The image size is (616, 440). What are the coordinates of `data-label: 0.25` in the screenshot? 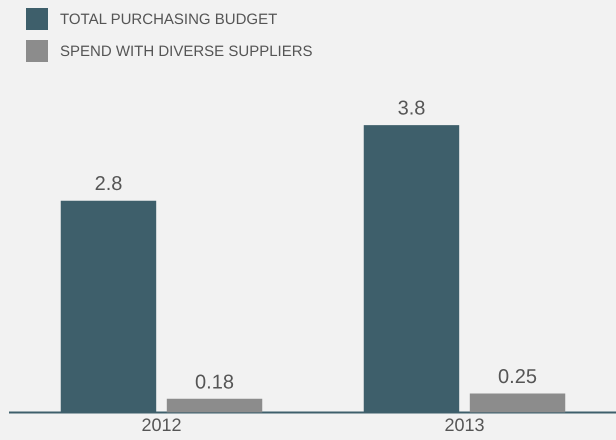 It's located at (517, 377).